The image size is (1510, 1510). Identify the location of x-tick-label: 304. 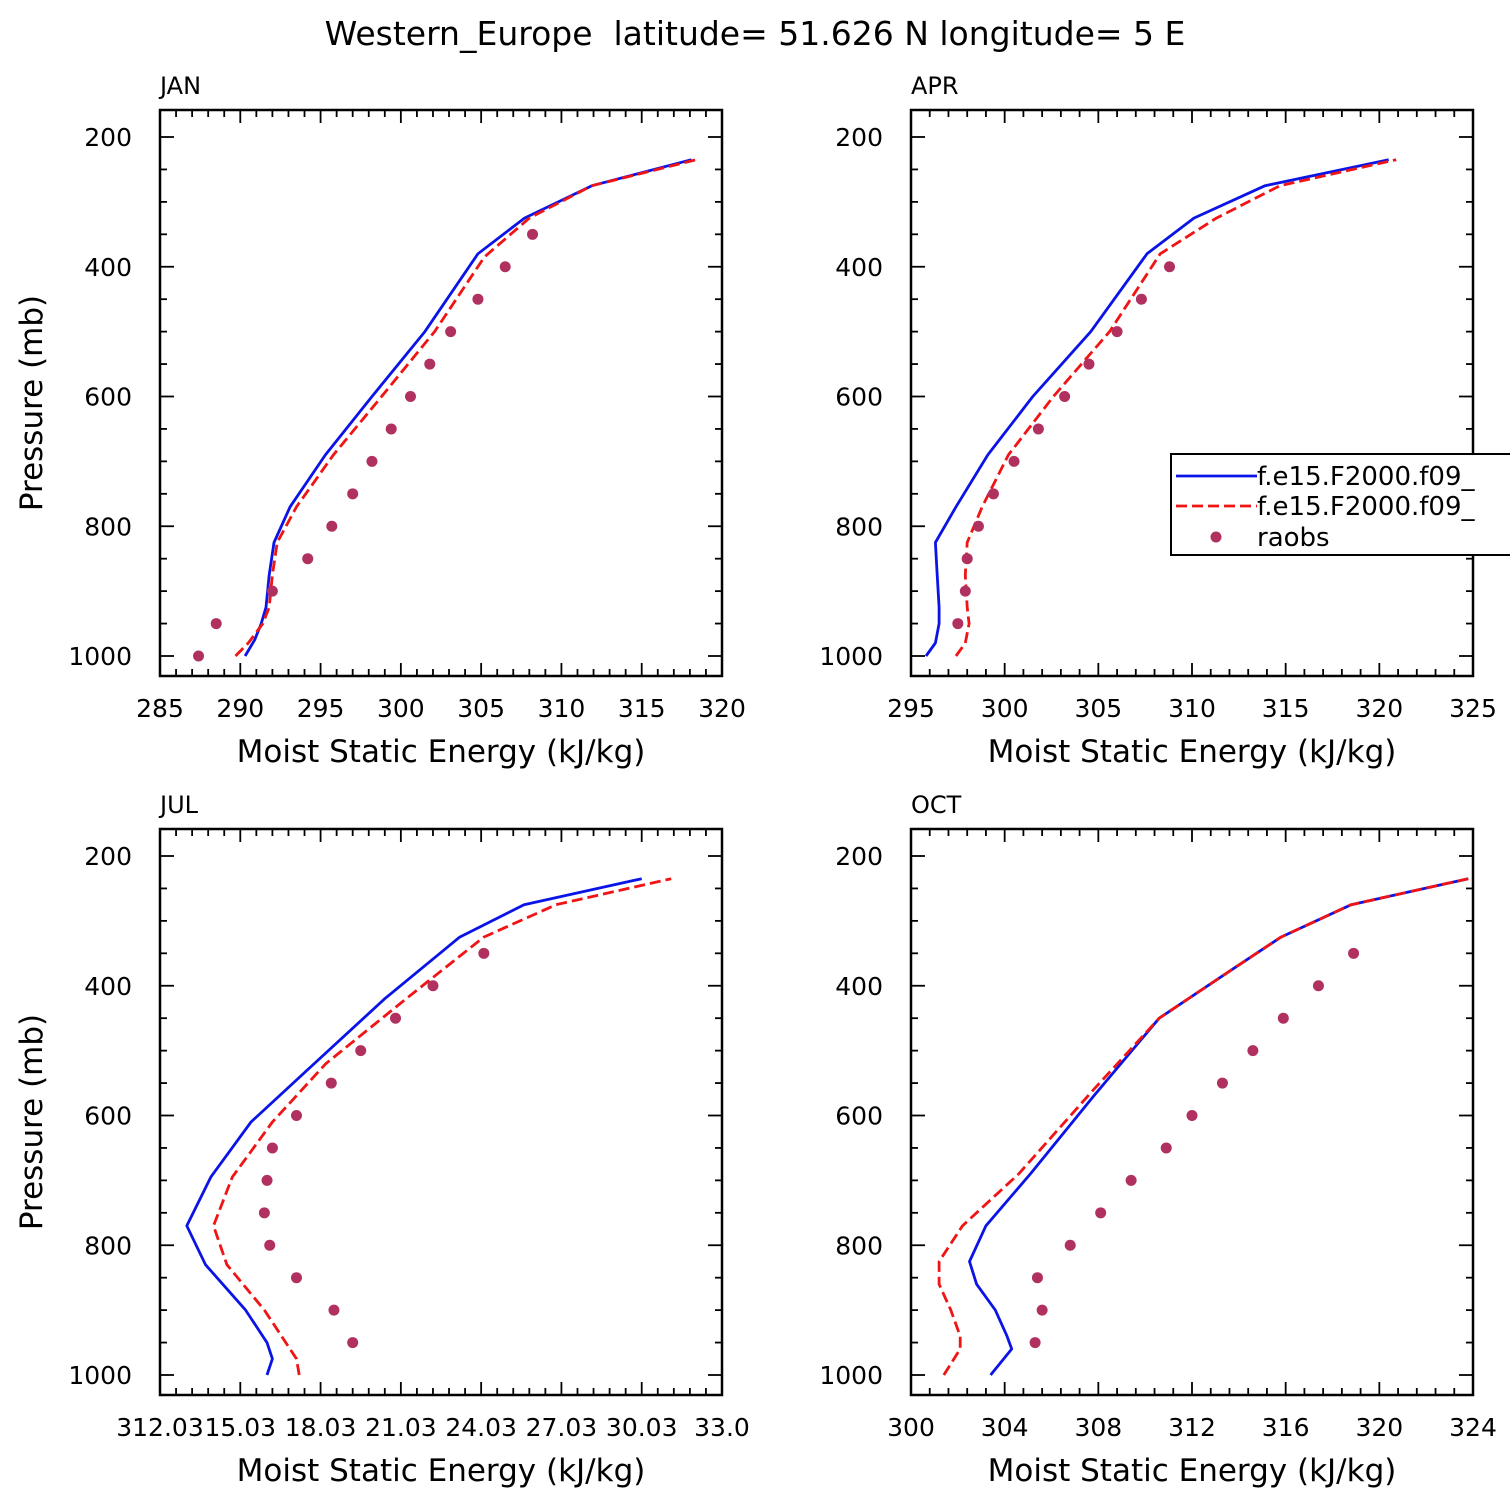
(1005, 1427).